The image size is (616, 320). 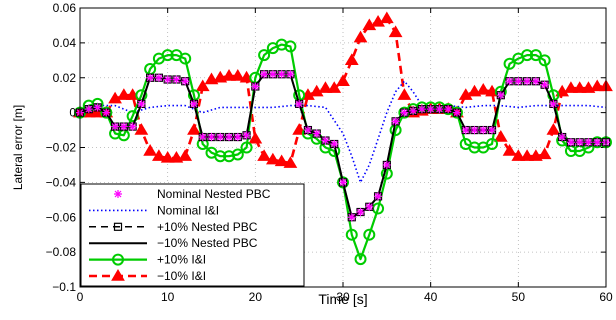 What do you see at coordinates (207, 227) in the screenshot?
I see `legend-label: +10% Nested PBC` at bounding box center [207, 227].